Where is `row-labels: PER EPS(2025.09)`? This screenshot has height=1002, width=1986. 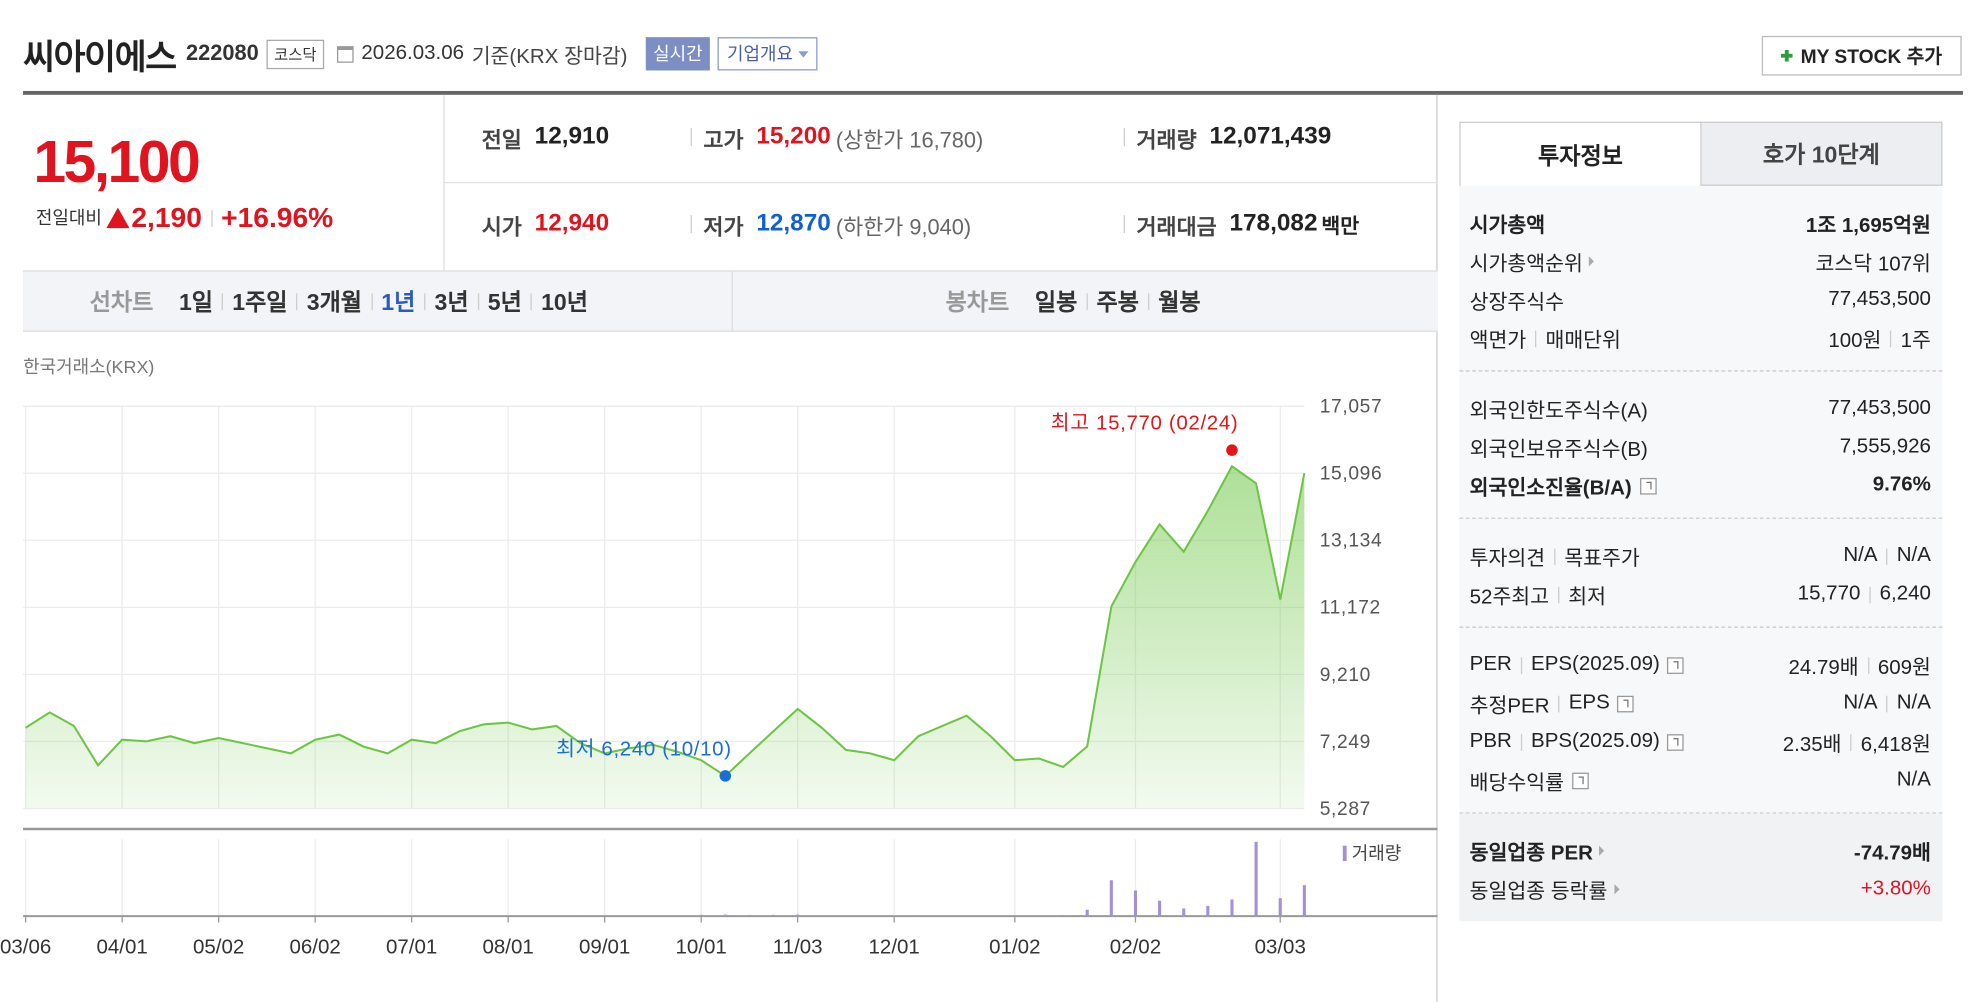
row-labels: PER EPS(2025.09) is located at coordinates (1577, 664).